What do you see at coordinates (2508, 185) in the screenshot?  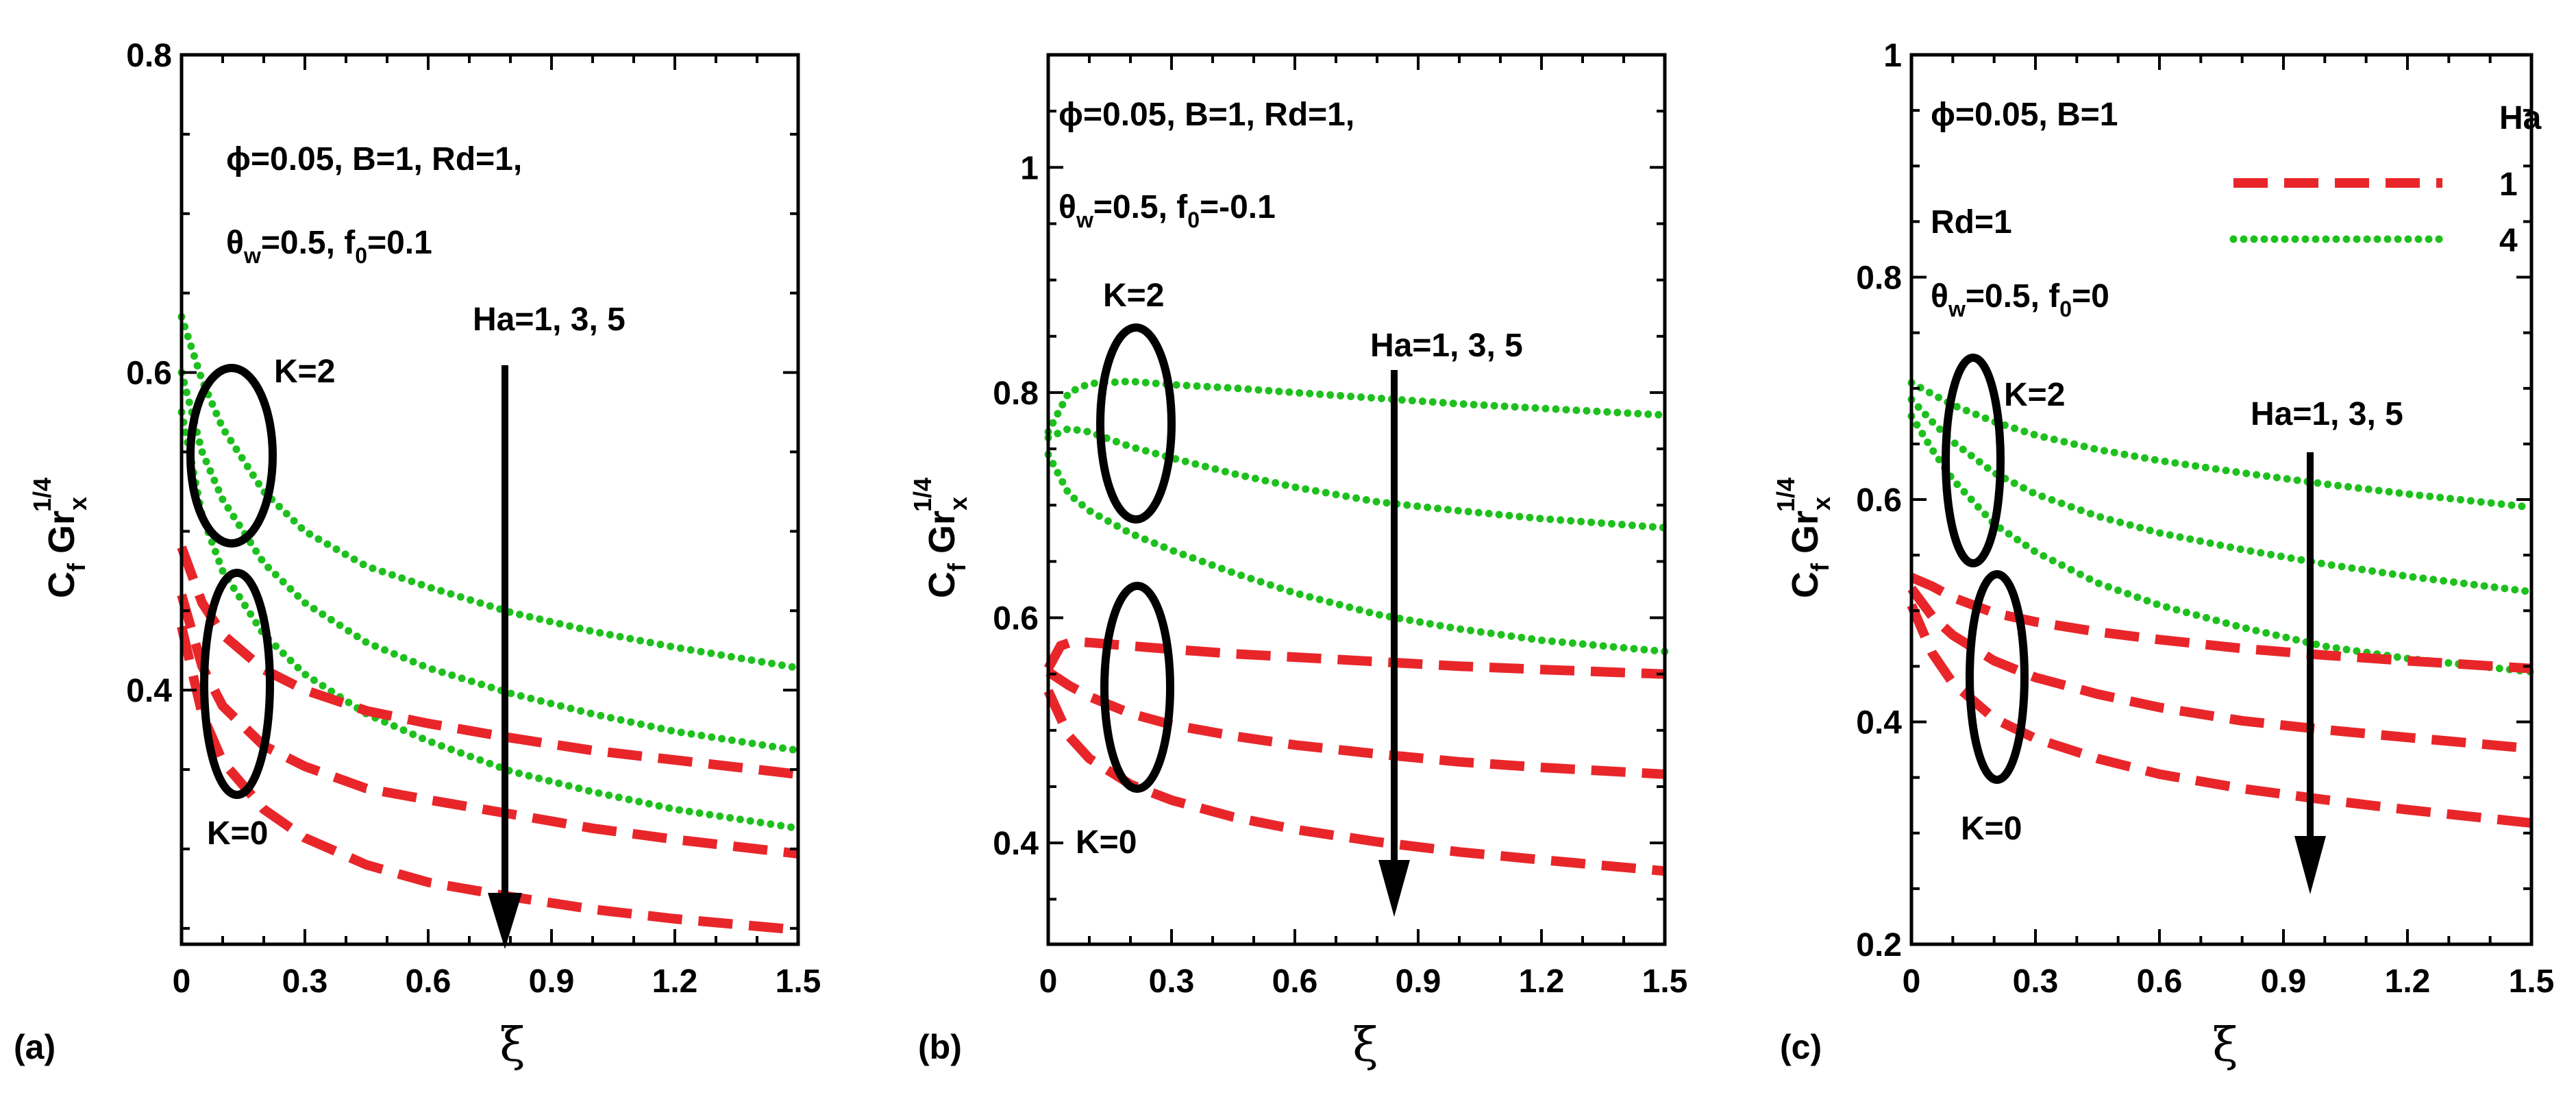 I see `legend-label-ha-1: 1` at bounding box center [2508, 185].